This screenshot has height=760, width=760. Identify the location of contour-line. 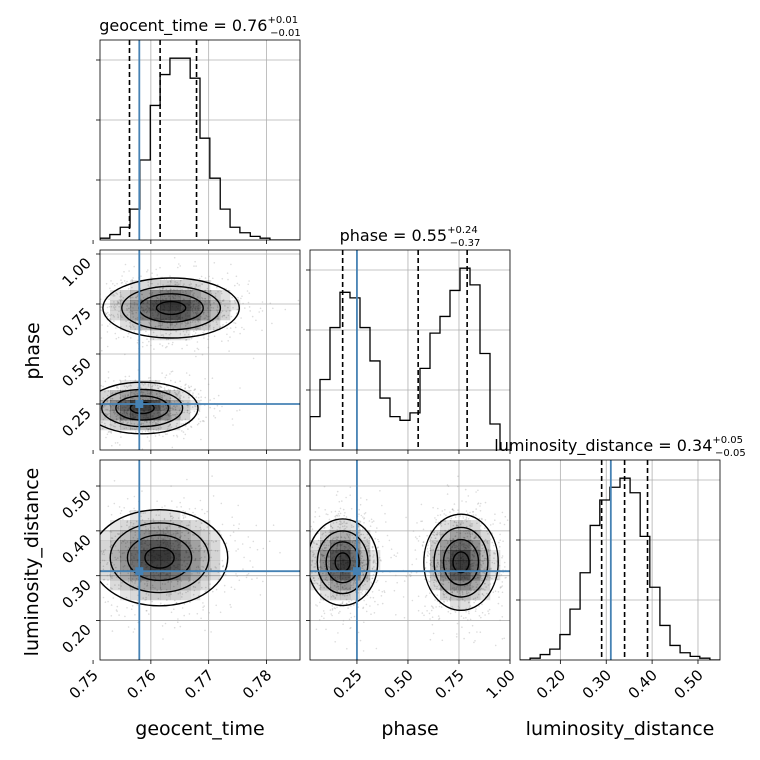
(164, 557).